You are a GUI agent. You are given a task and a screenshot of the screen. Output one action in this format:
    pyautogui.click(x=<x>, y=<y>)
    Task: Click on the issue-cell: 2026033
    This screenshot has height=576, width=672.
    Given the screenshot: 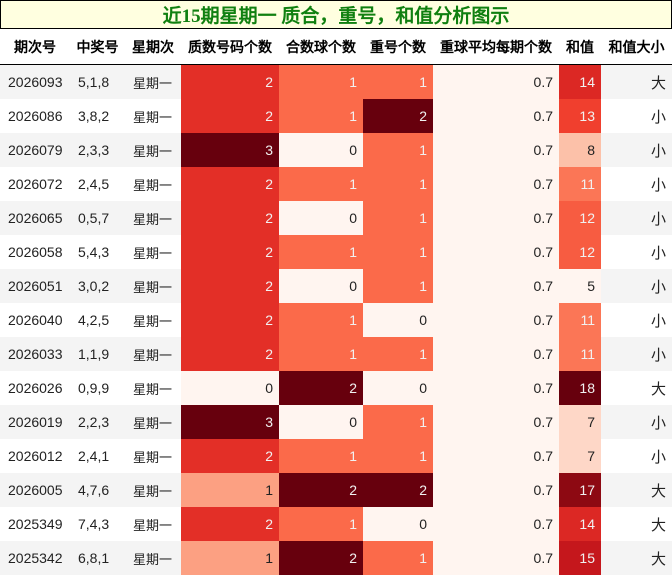 What is the action you would take?
    pyautogui.click(x=35, y=354)
    